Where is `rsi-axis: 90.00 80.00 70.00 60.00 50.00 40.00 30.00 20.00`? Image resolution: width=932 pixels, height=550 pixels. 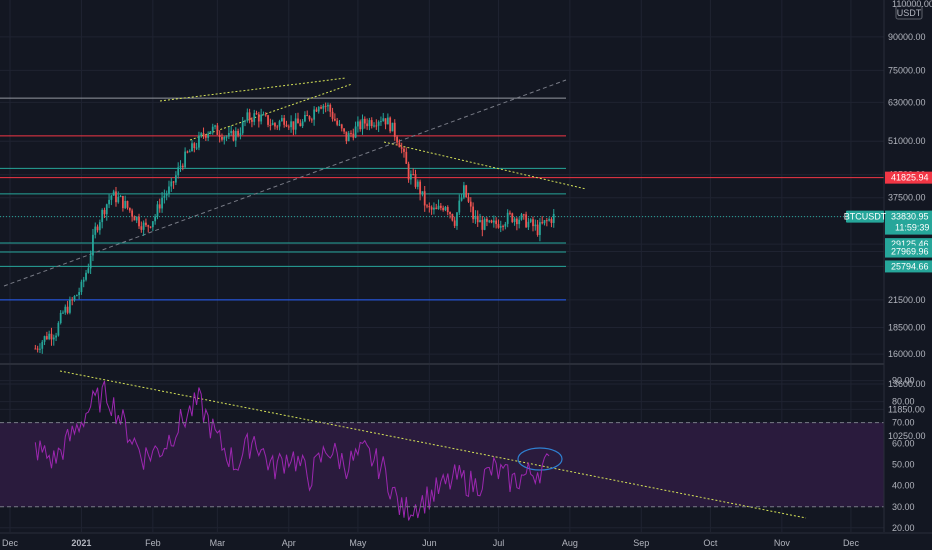 rsi-axis: 90.00 80.00 70.00 60.00 50.00 40.00 30.00 20.00 is located at coordinates (903, 454).